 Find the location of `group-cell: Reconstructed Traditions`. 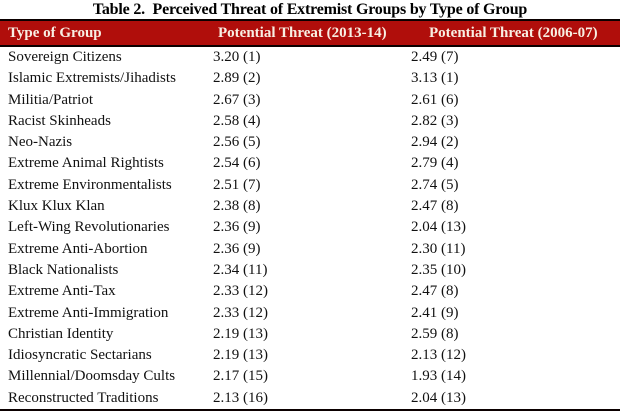

group-cell: Reconstructed Traditions is located at coordinates (83, 397).